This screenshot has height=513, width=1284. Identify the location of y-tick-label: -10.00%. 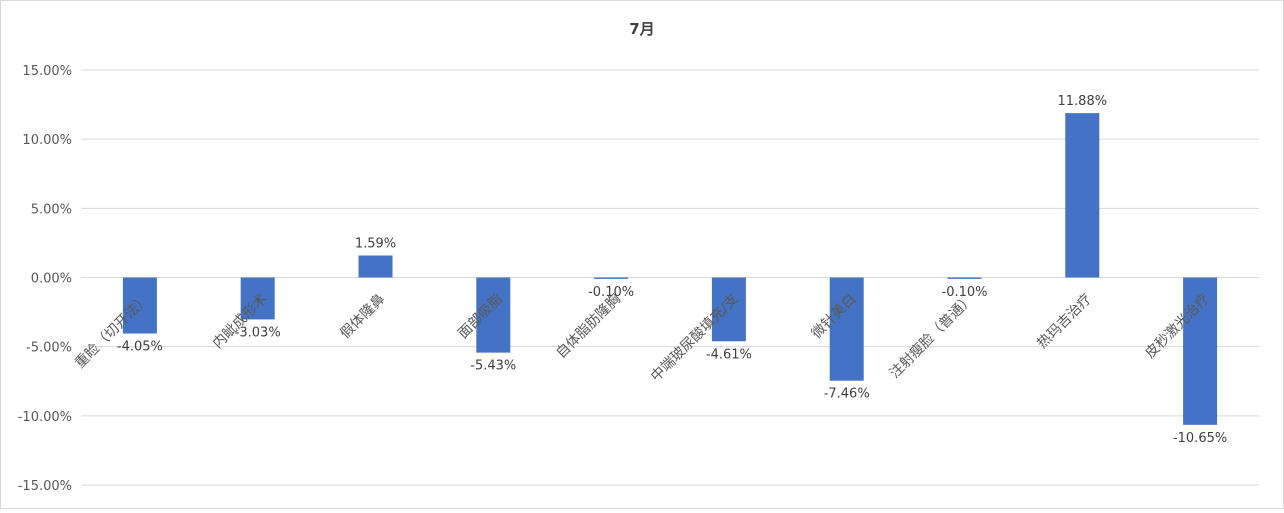
(45, 417).